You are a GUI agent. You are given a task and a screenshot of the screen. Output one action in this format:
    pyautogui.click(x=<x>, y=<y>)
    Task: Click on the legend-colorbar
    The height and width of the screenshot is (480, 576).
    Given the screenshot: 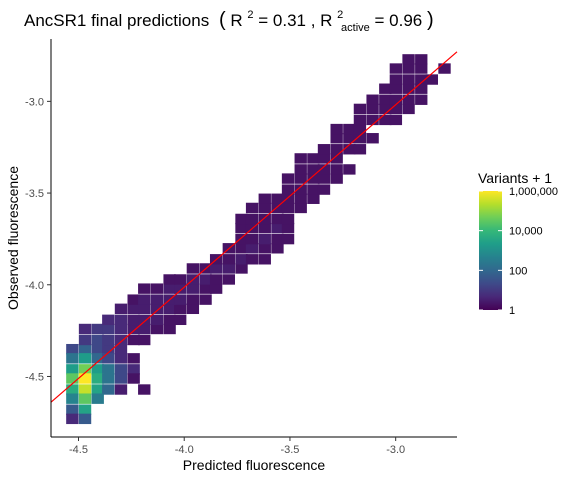 What is the action you would take?
    pyautogui.click(x=490, y=250)
    